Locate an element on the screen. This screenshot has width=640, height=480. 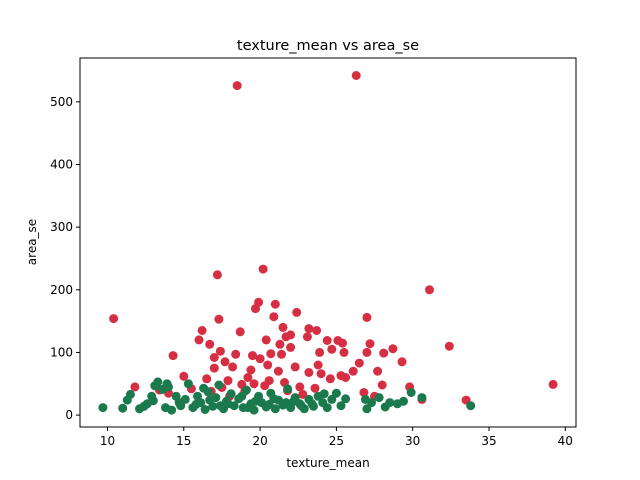
x-tick-label: 40 is located at coordinates (565, 441).